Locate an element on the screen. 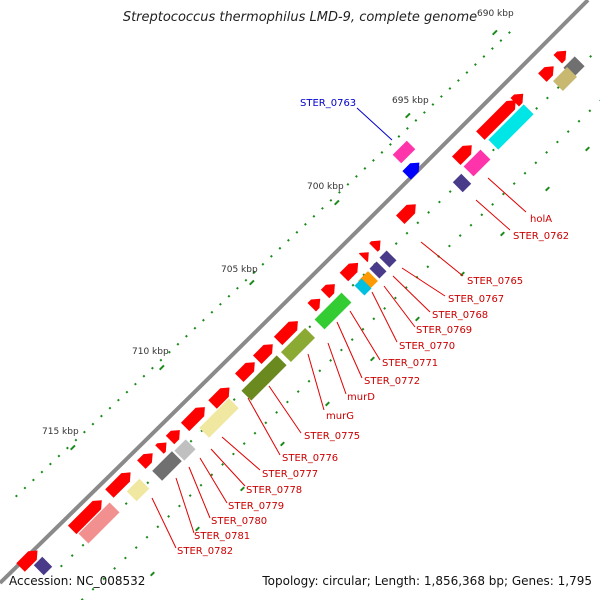 This screenshot has width=600, height=600. feature-ster-0763-pink is located at coordinates (404, 152).